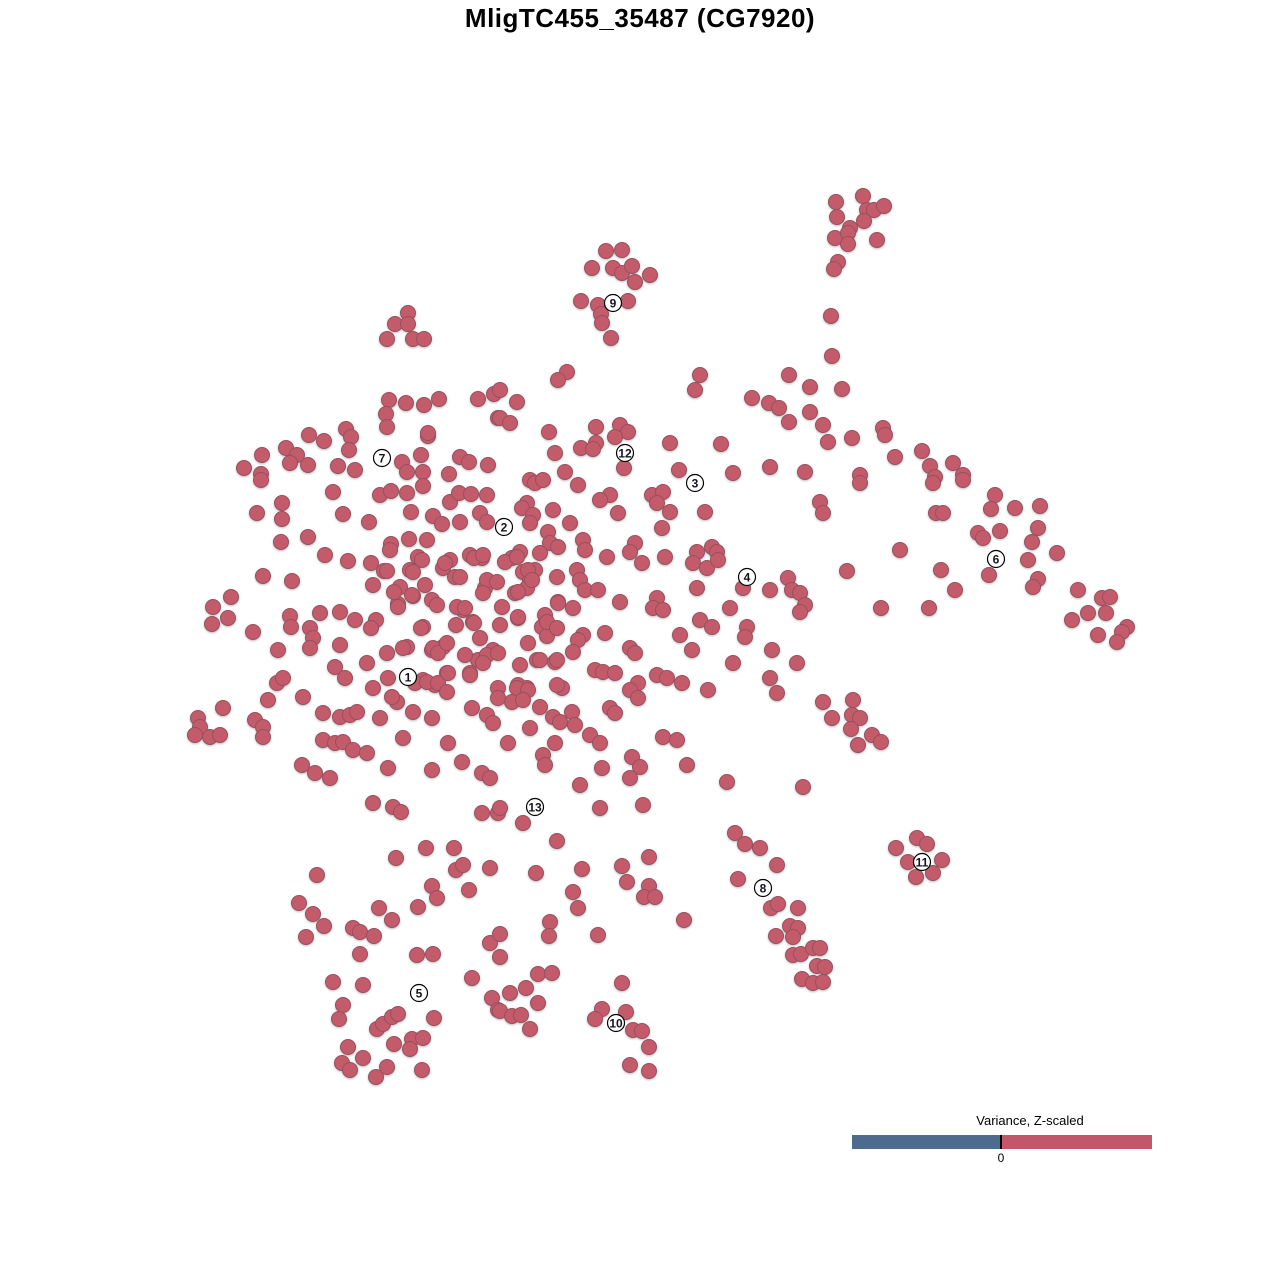  What do you see at coordinates (1030, 1120) in the screenshot?
I see `legend-title: Variance, Z-scaled` at bounding box center [1030, 1120].